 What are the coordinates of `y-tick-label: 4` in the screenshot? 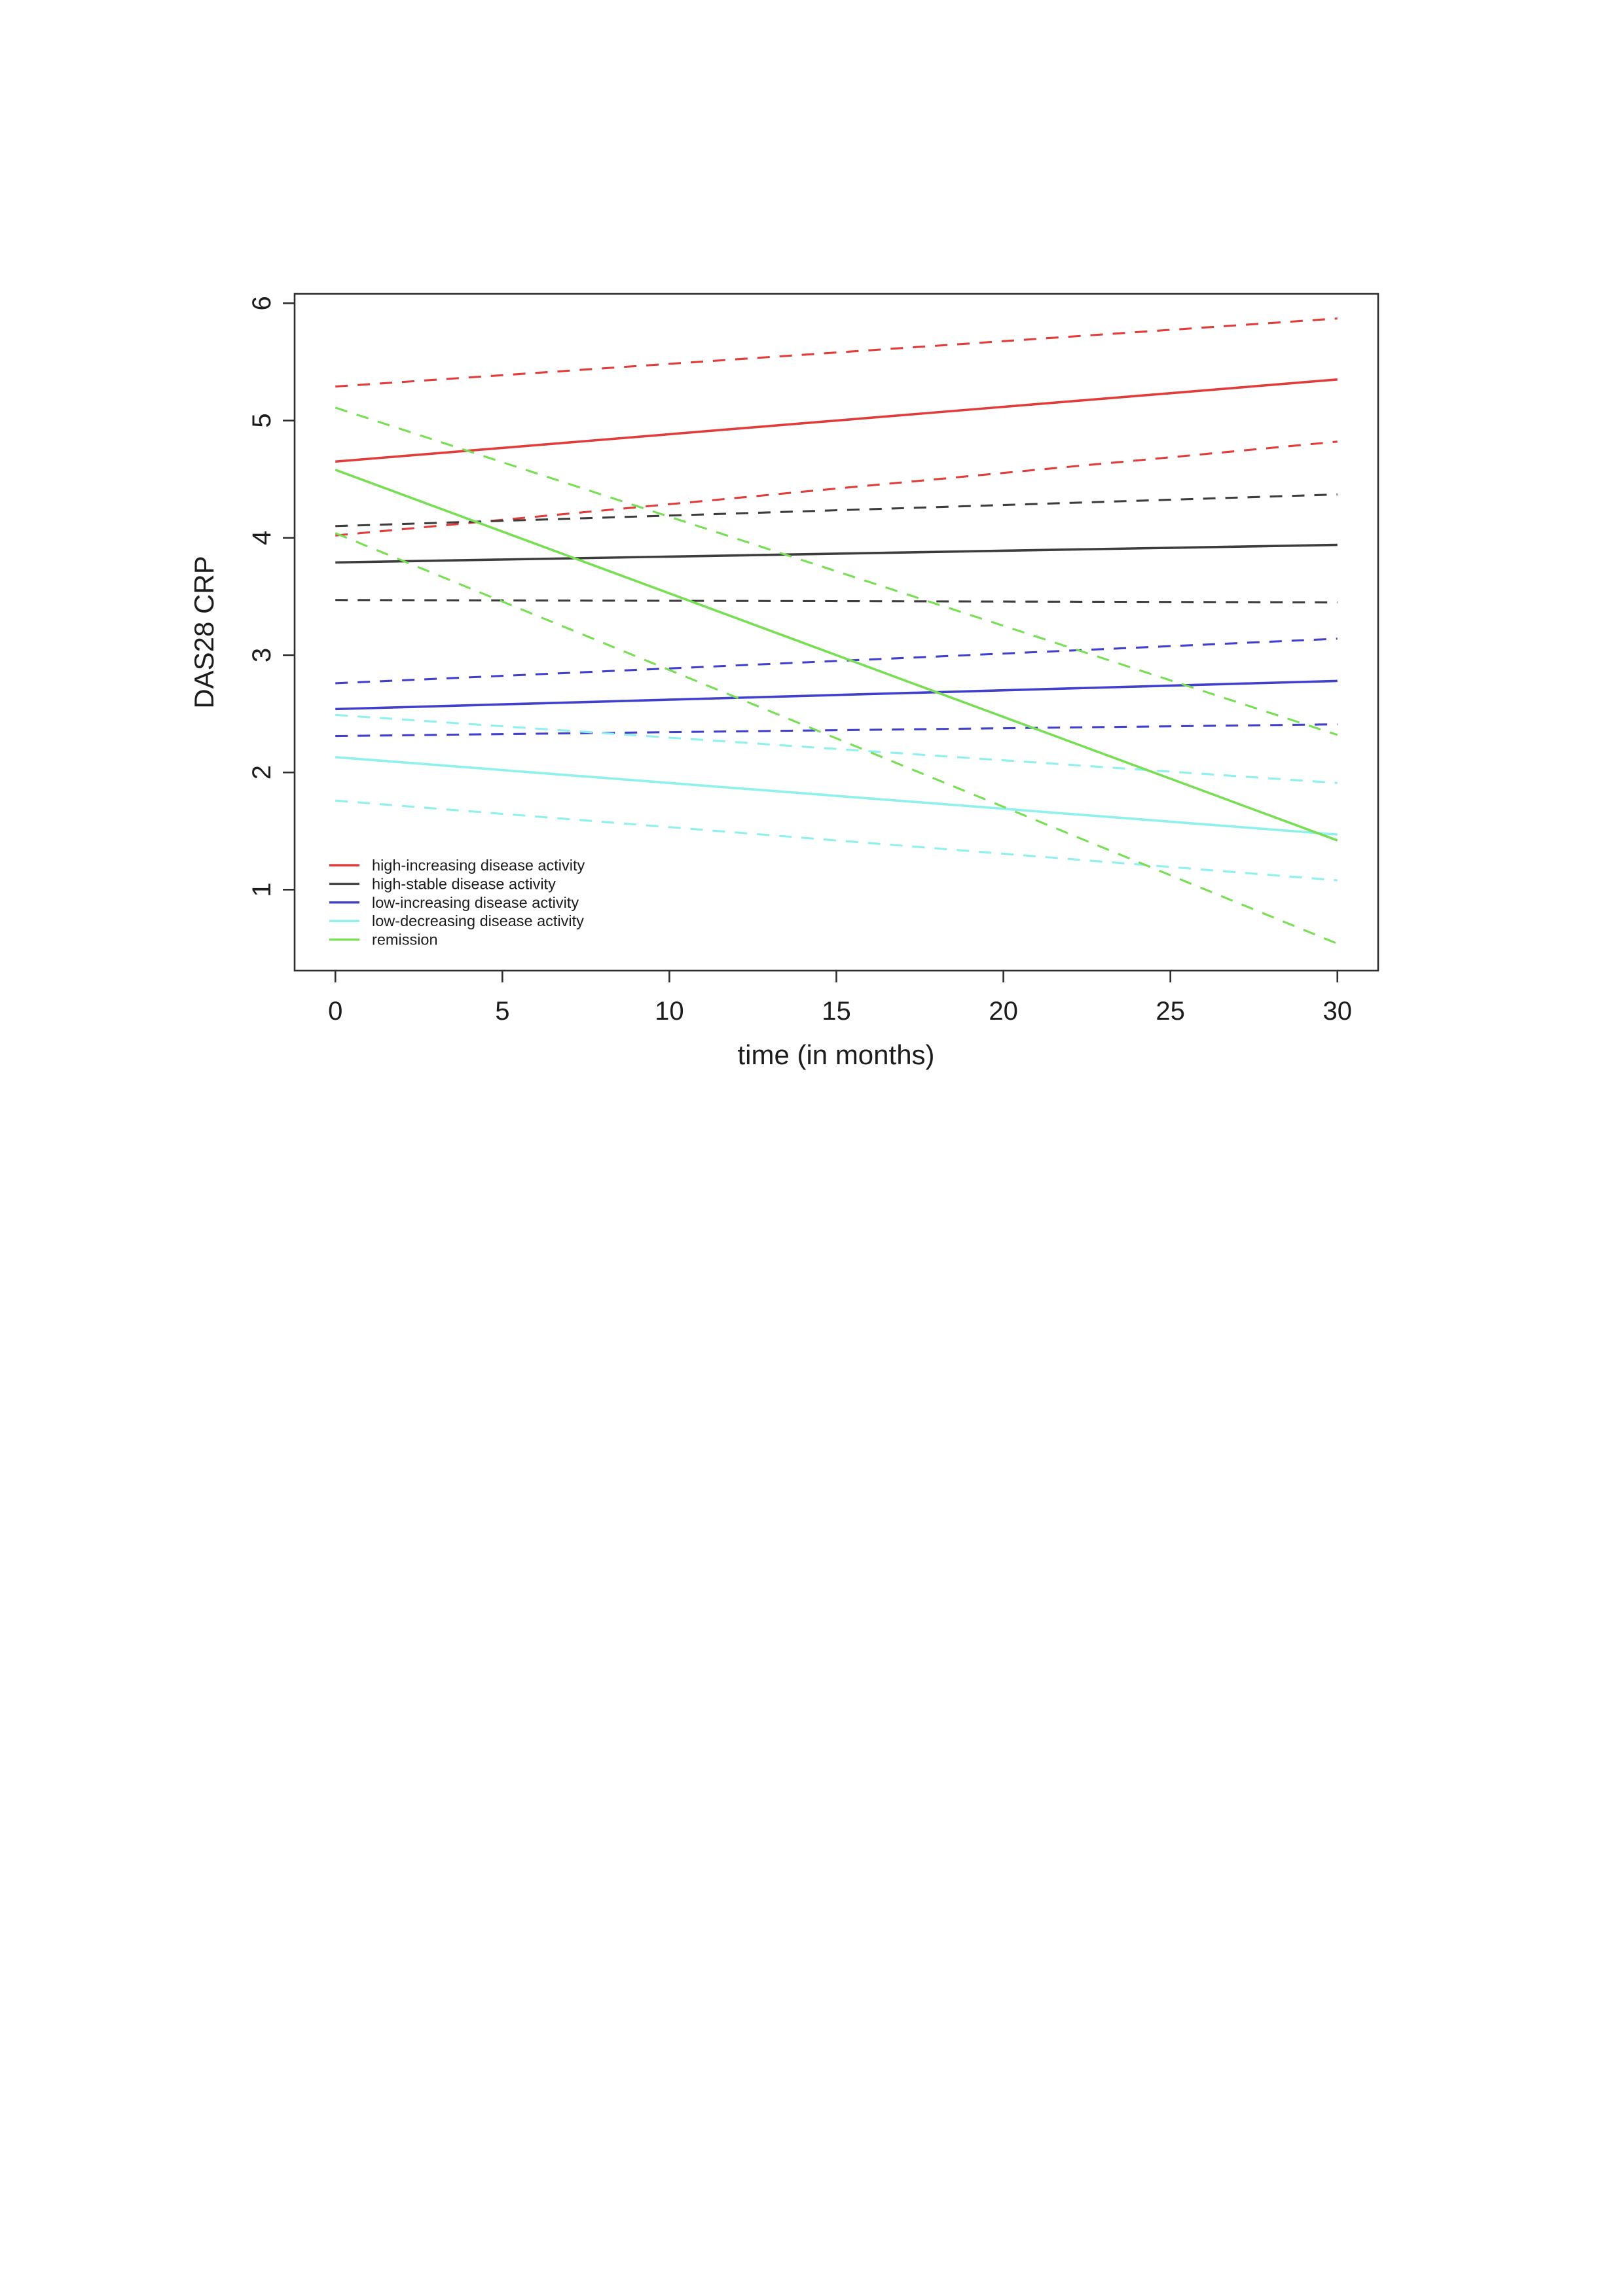 It's located at (261, 538).